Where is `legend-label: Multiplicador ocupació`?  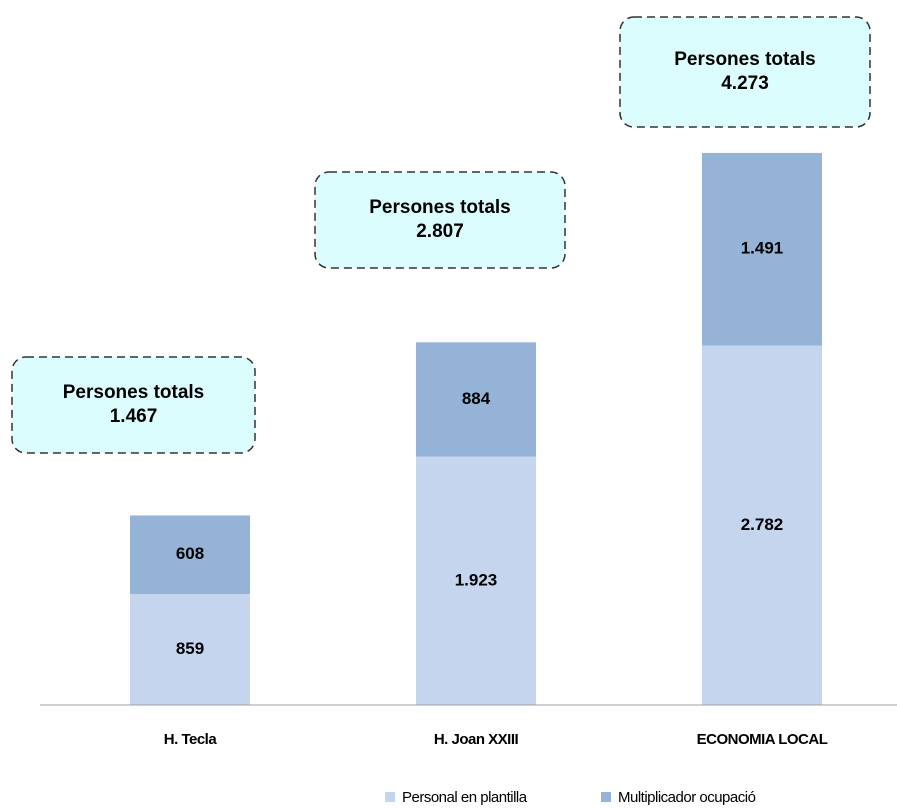 legend-label: Multiplicador ocupació is located at coordinates (687, 797).